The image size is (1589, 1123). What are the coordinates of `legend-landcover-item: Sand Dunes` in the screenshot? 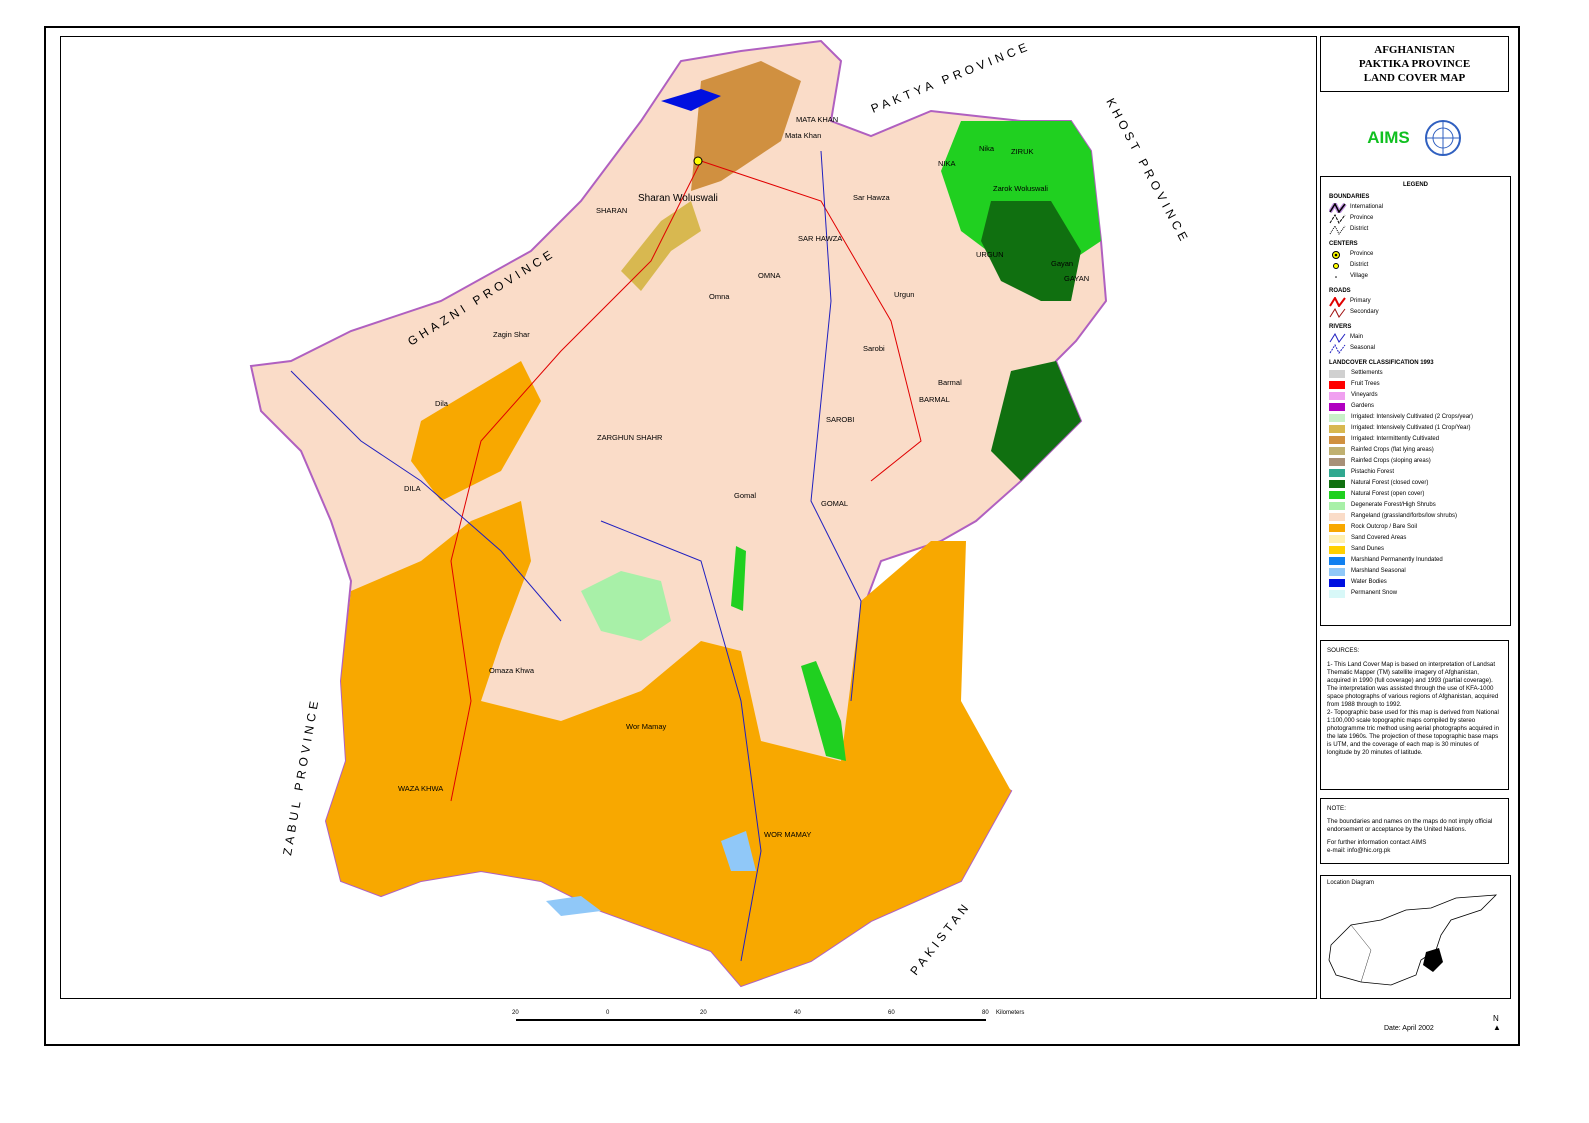 It's located at (1418, 549).